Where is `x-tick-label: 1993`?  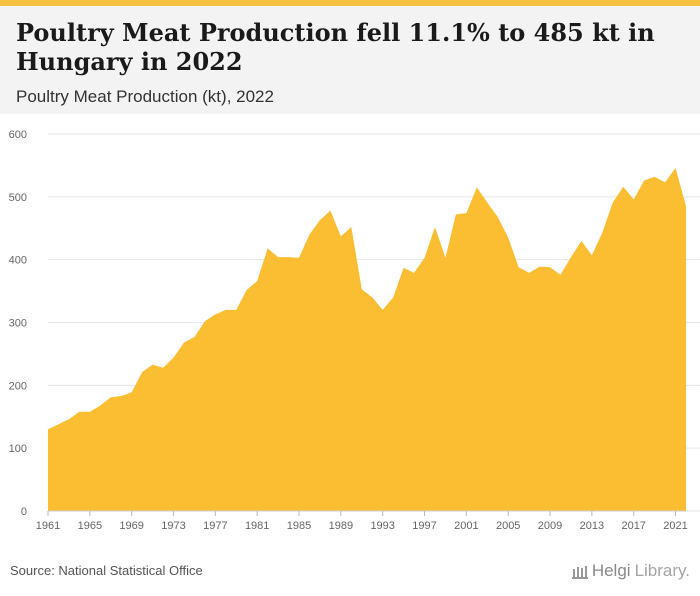 x-tick-label: 1993 is located at coordinates (382, 526).